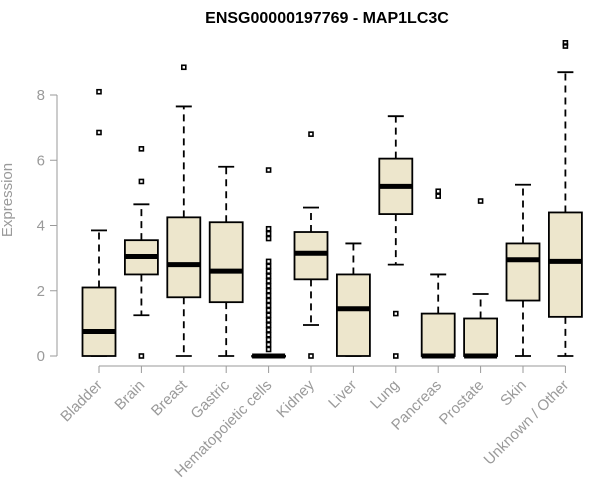 Image resolution: width=600 pixels, height=500 pixels. I want to click on x-tick-label: Skin, so click(513, 393).